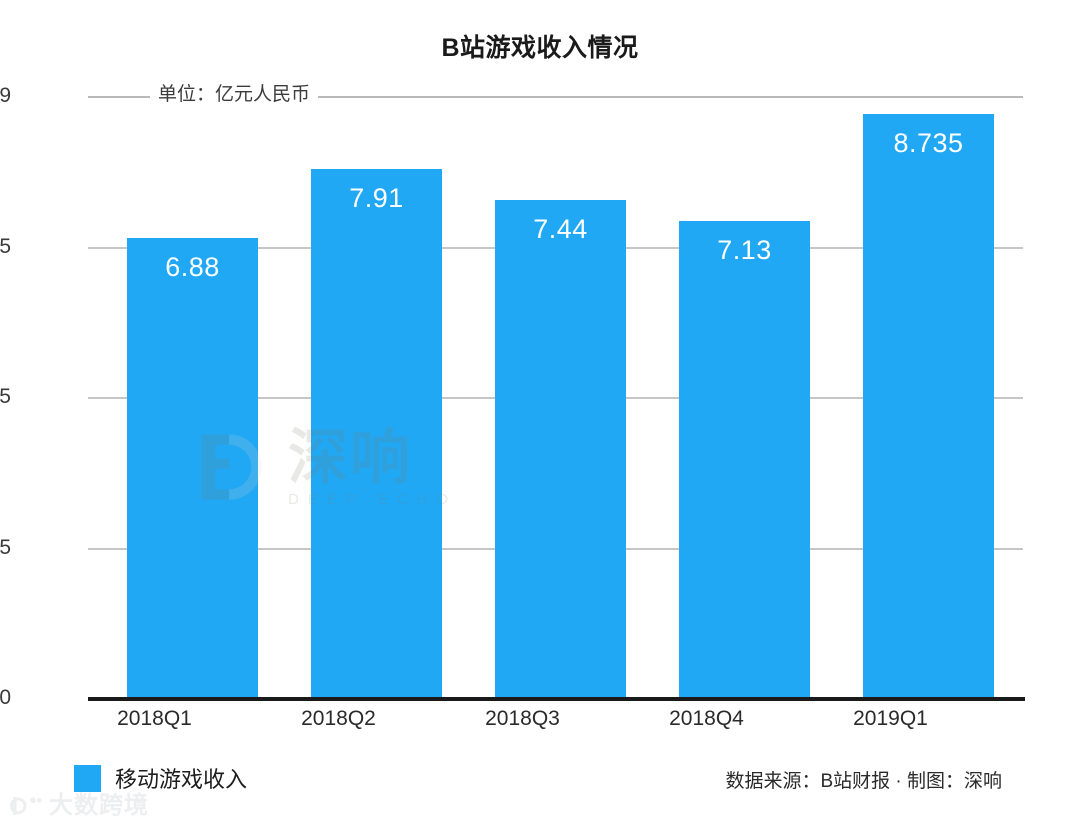 The width and height of the screenshot is (1080, 828). Describe the element at coordinates (560, 229) in the screenshot. I see `bar-value-2018q3: 7.44` at that location.